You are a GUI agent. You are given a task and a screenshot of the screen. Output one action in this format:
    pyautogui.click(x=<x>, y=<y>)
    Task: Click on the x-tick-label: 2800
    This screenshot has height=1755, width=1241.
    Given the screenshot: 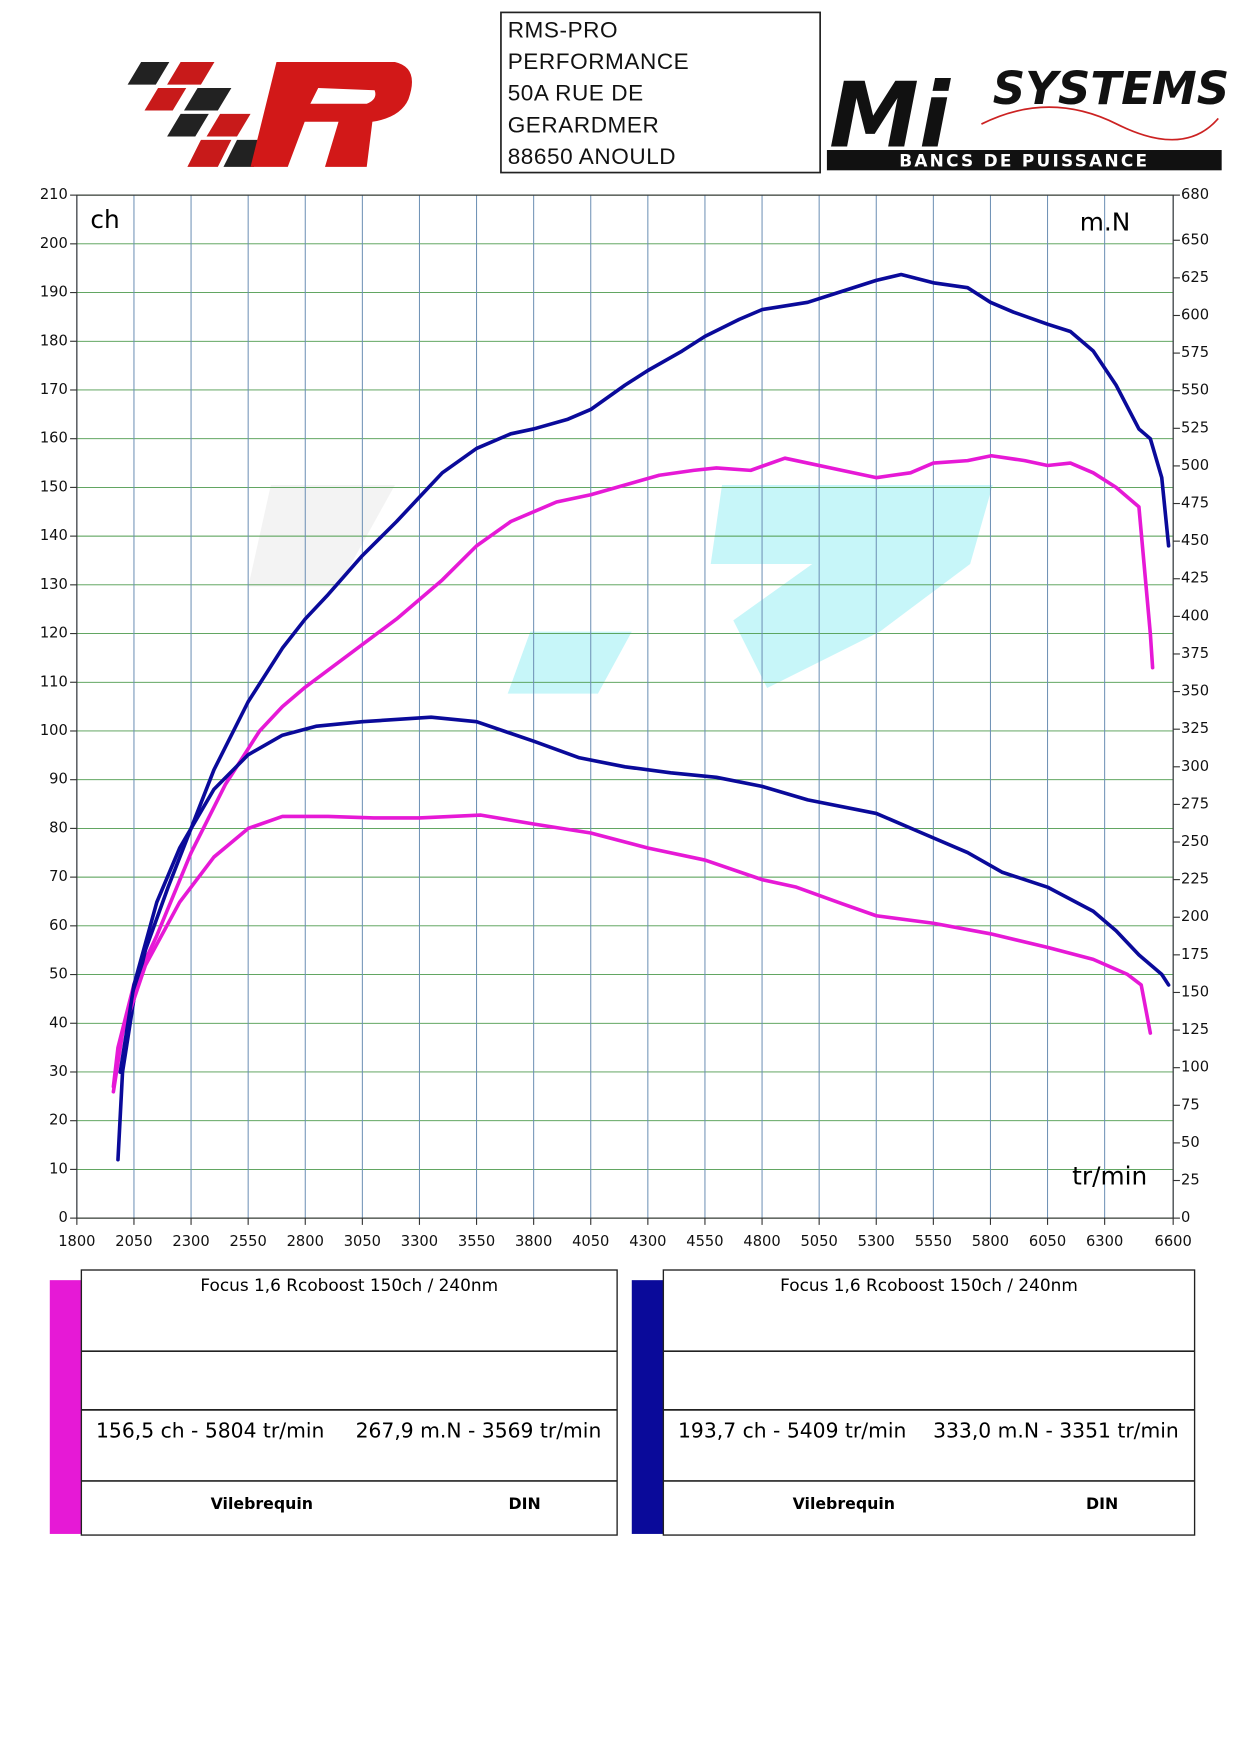 What is the action you would take?
    pyautogui.click(x=305, y=1241)
    